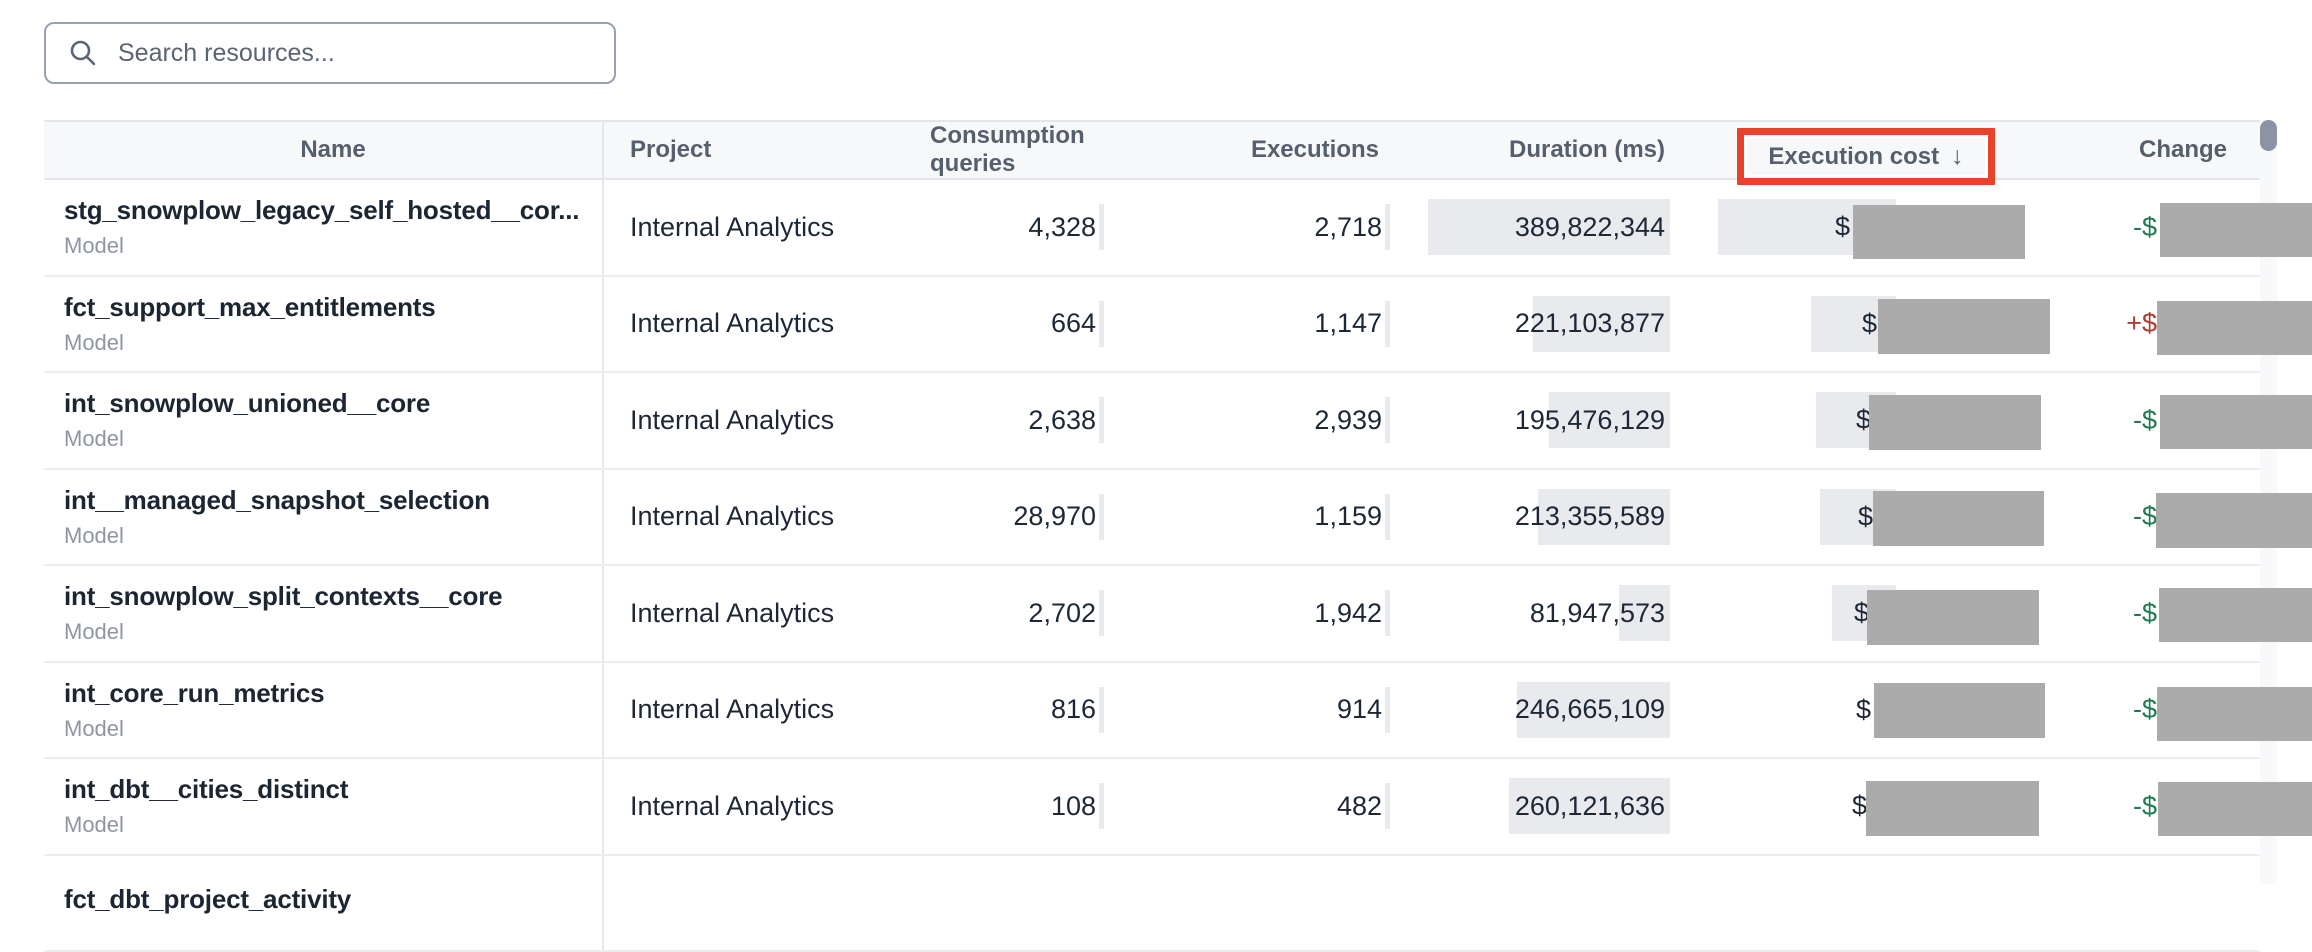 This screenshot has height=952, width=2312. Describe the element at coordinates (1249, 806) in the screenshot. I see `executions-cell: 482` at that location.